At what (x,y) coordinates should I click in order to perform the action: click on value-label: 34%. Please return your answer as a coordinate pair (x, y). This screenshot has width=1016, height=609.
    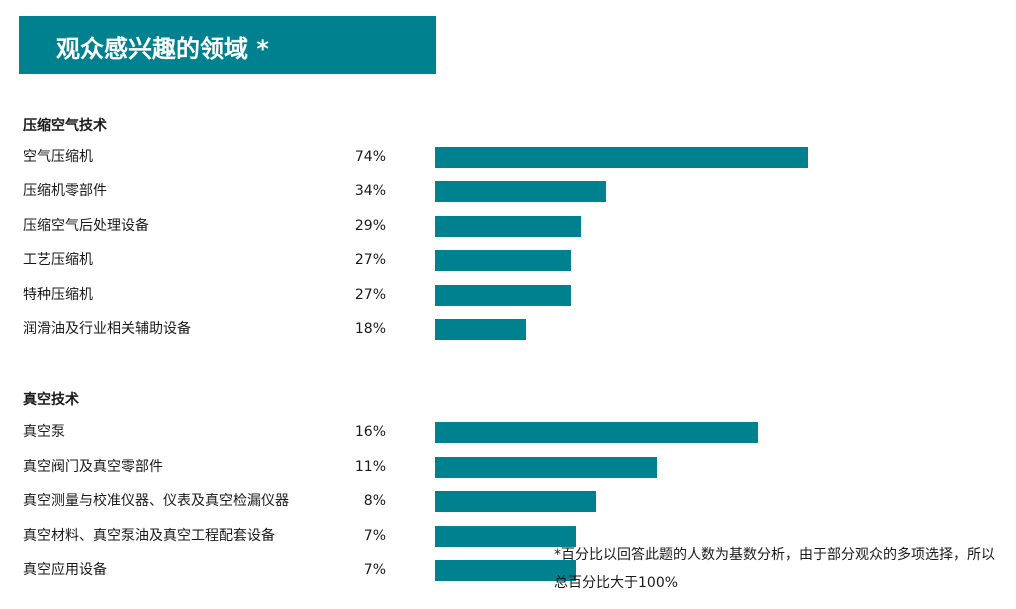
    Looking at the image, I should click on (370, 191).